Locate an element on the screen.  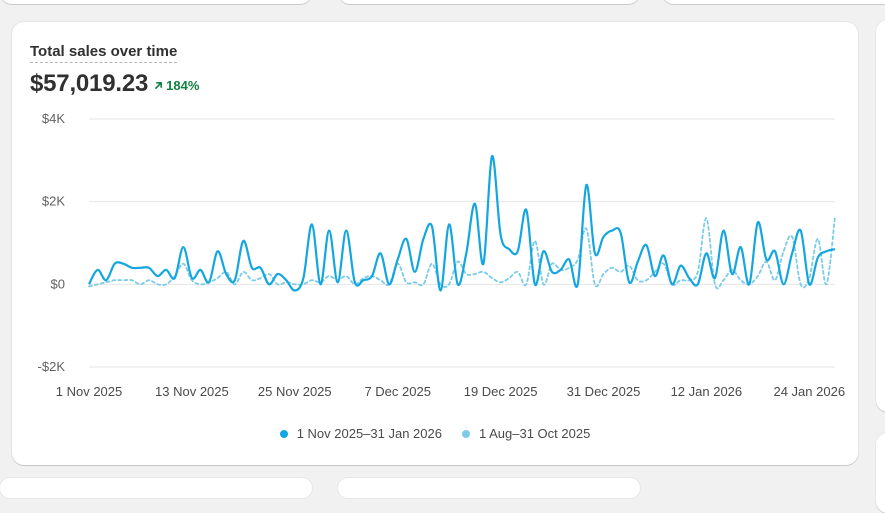
card-bottom-middle is located at coordinates (489, 488).